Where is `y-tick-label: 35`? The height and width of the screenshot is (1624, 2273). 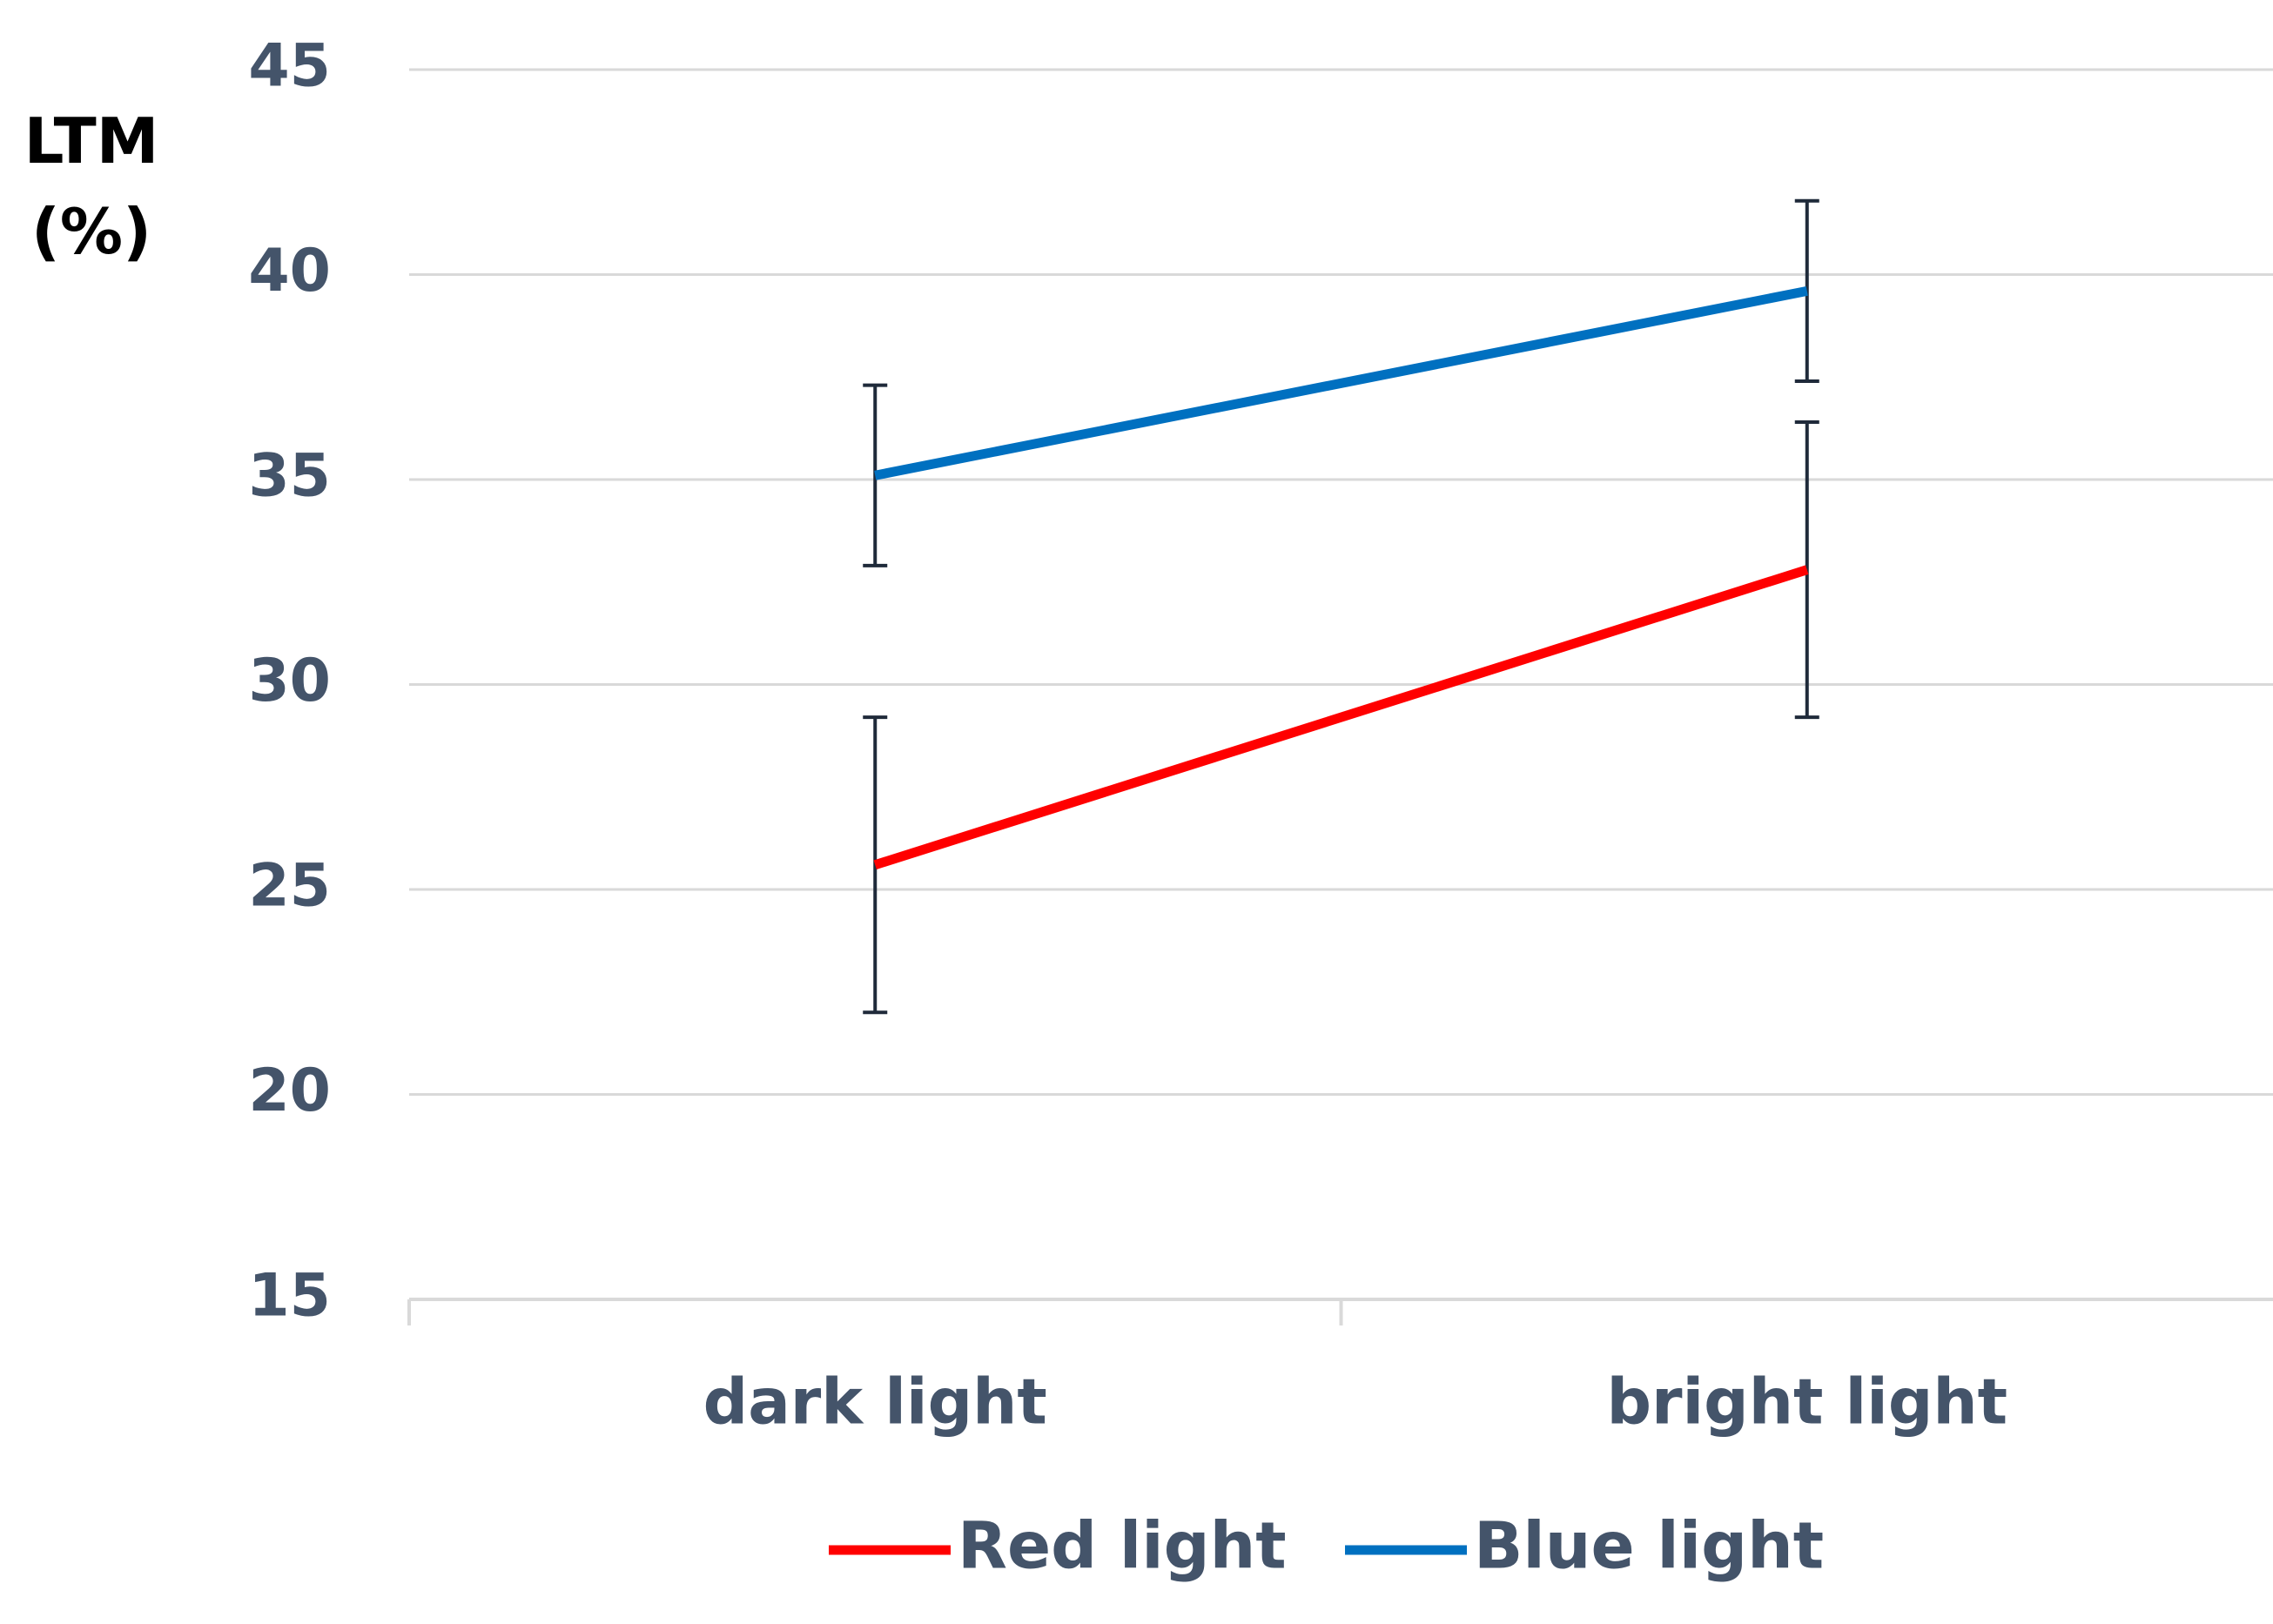 y-tick-label: 35 is located at coordinates (289, 476).